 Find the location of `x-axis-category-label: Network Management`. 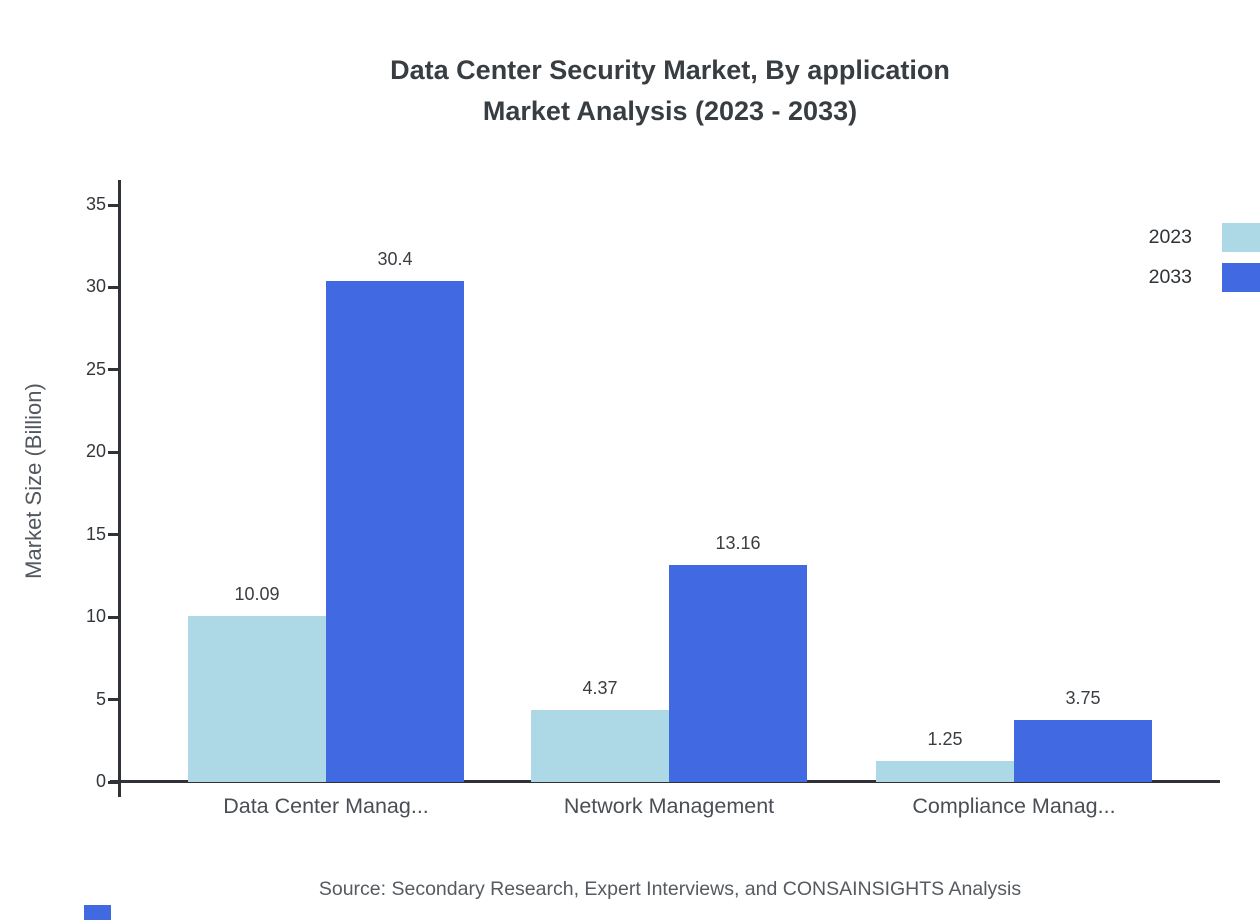

x-axis-category-label: Network Management is located at coordinates (669, 806).